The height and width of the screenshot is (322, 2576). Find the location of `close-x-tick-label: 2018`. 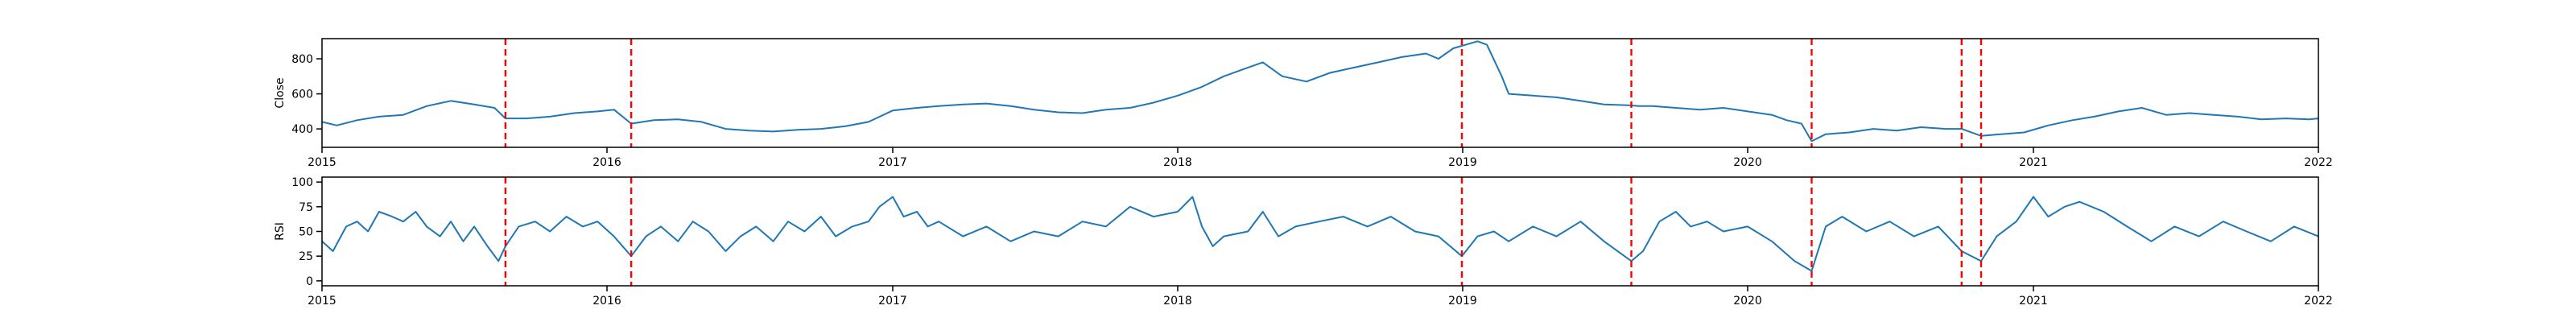

close-x-tick-label: 2018 is located at coordinates (1177, 162).